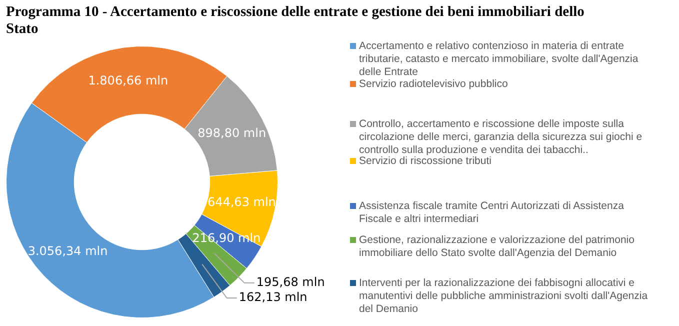 This screenshot has height=326, width=679. I want to click on data-label: 195,68 mln, so click(290, 282).